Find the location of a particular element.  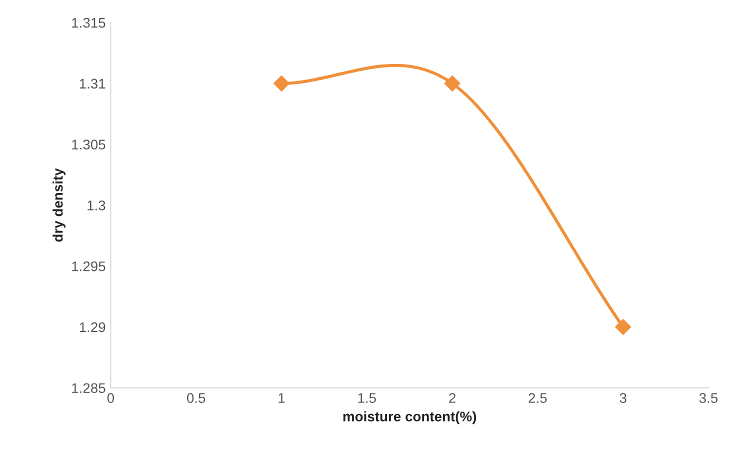

x-tick-label: 0 is located at coordinates (110, 398).